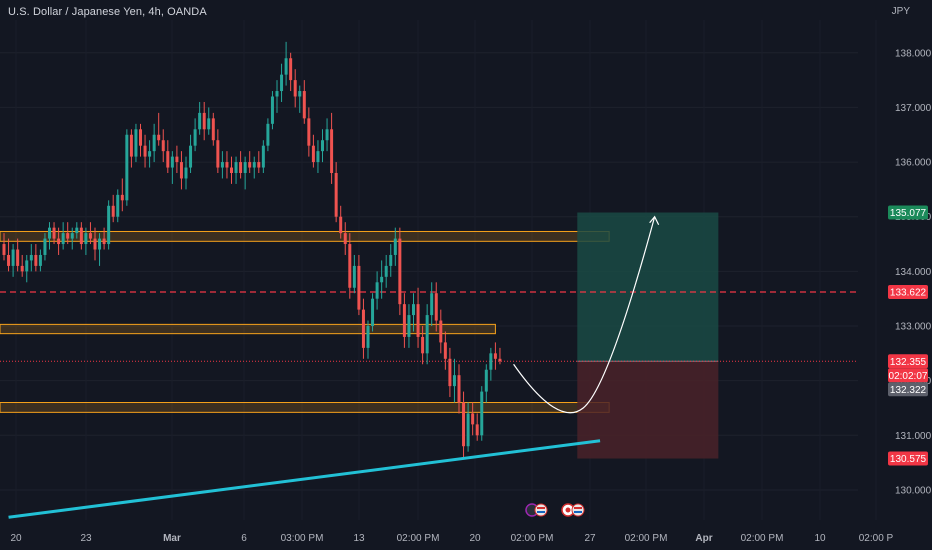 This screenshot has height=550, width=932. What do you see at coordinates (913, 490) in the screenshot?
I see `price-tick-label: 130.000` at bounding box center [913, 490].